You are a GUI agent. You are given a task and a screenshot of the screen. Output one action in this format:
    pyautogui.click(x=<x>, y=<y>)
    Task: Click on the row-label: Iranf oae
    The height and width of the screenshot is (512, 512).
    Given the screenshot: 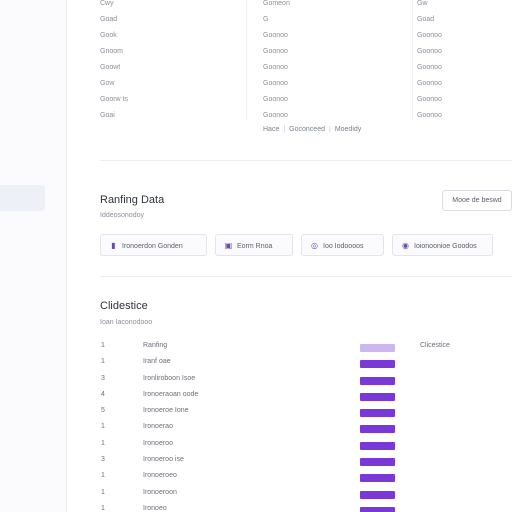 What is the action you would take?
    pyautogui.click(x=157, y=362)
    